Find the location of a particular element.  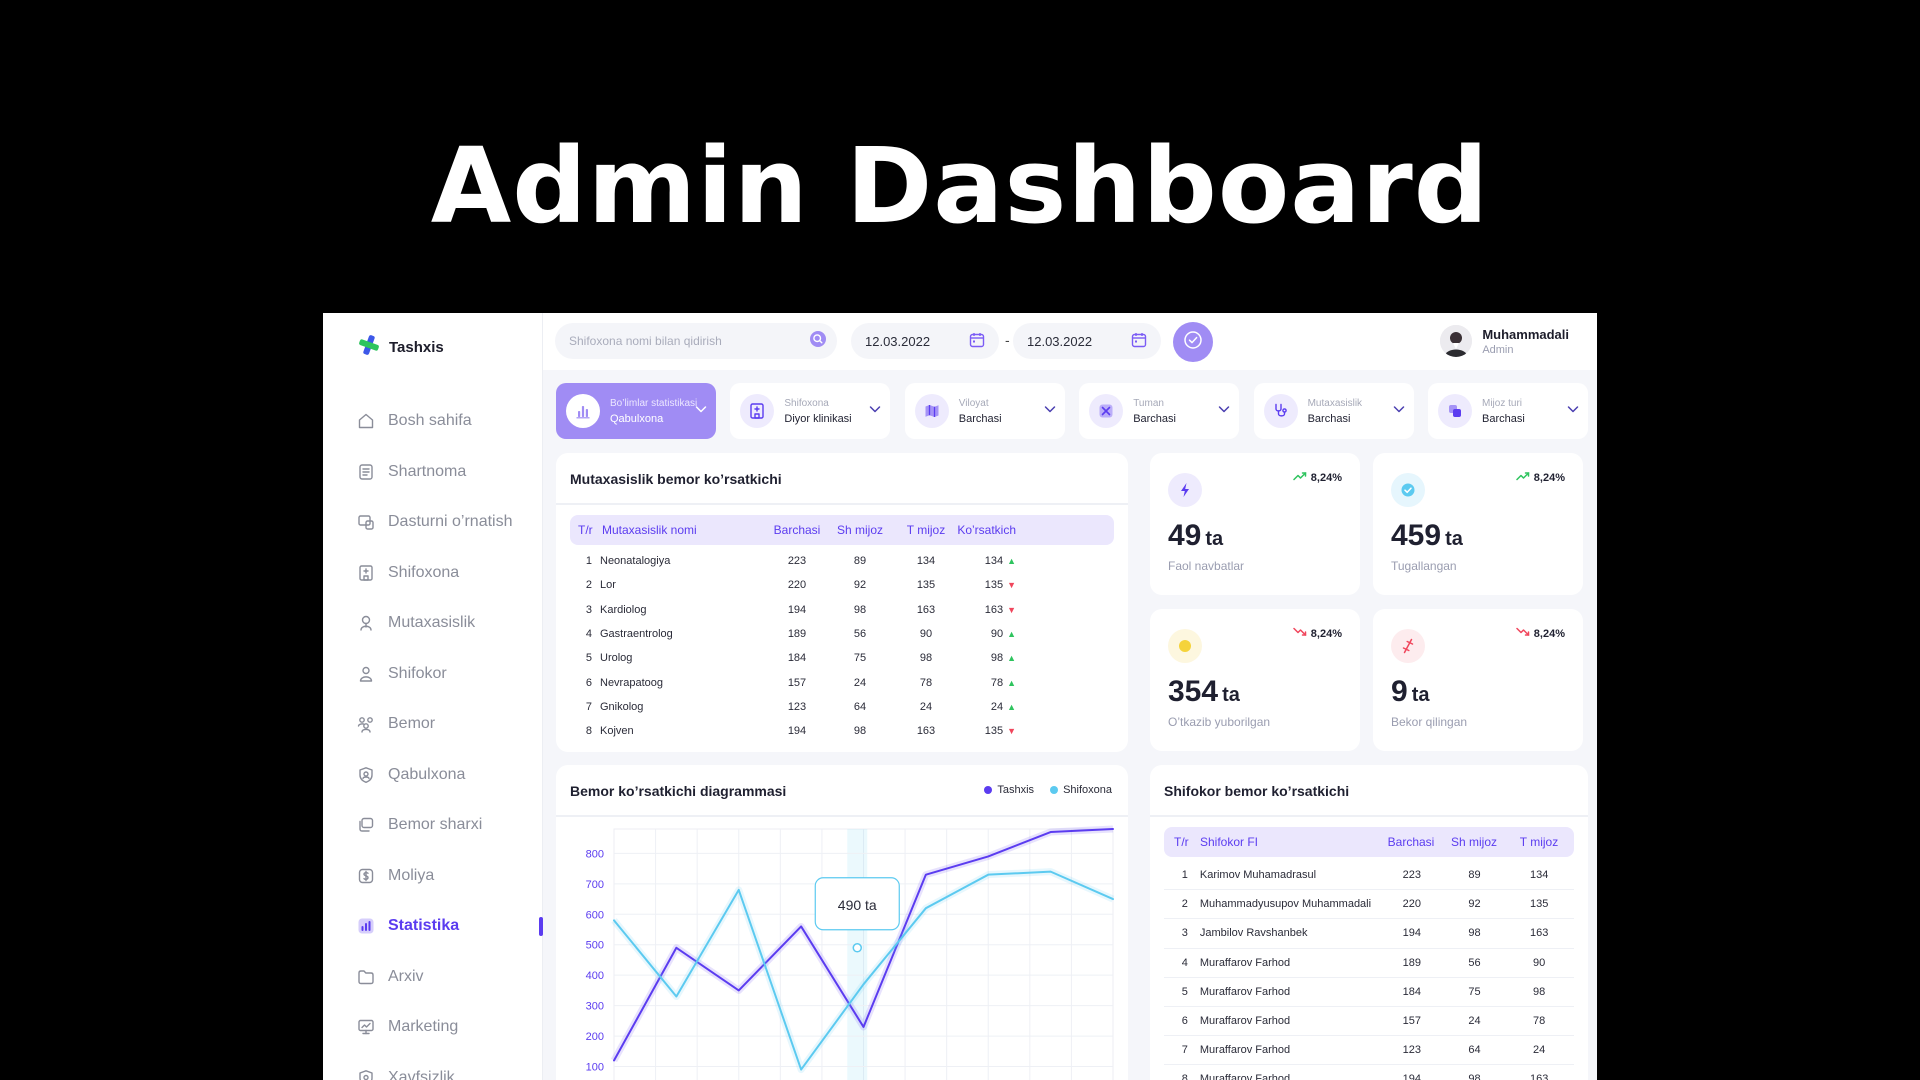

filter-dropdown-6: Mijoz turi Barchasi is located at coordinates (1508, 411).